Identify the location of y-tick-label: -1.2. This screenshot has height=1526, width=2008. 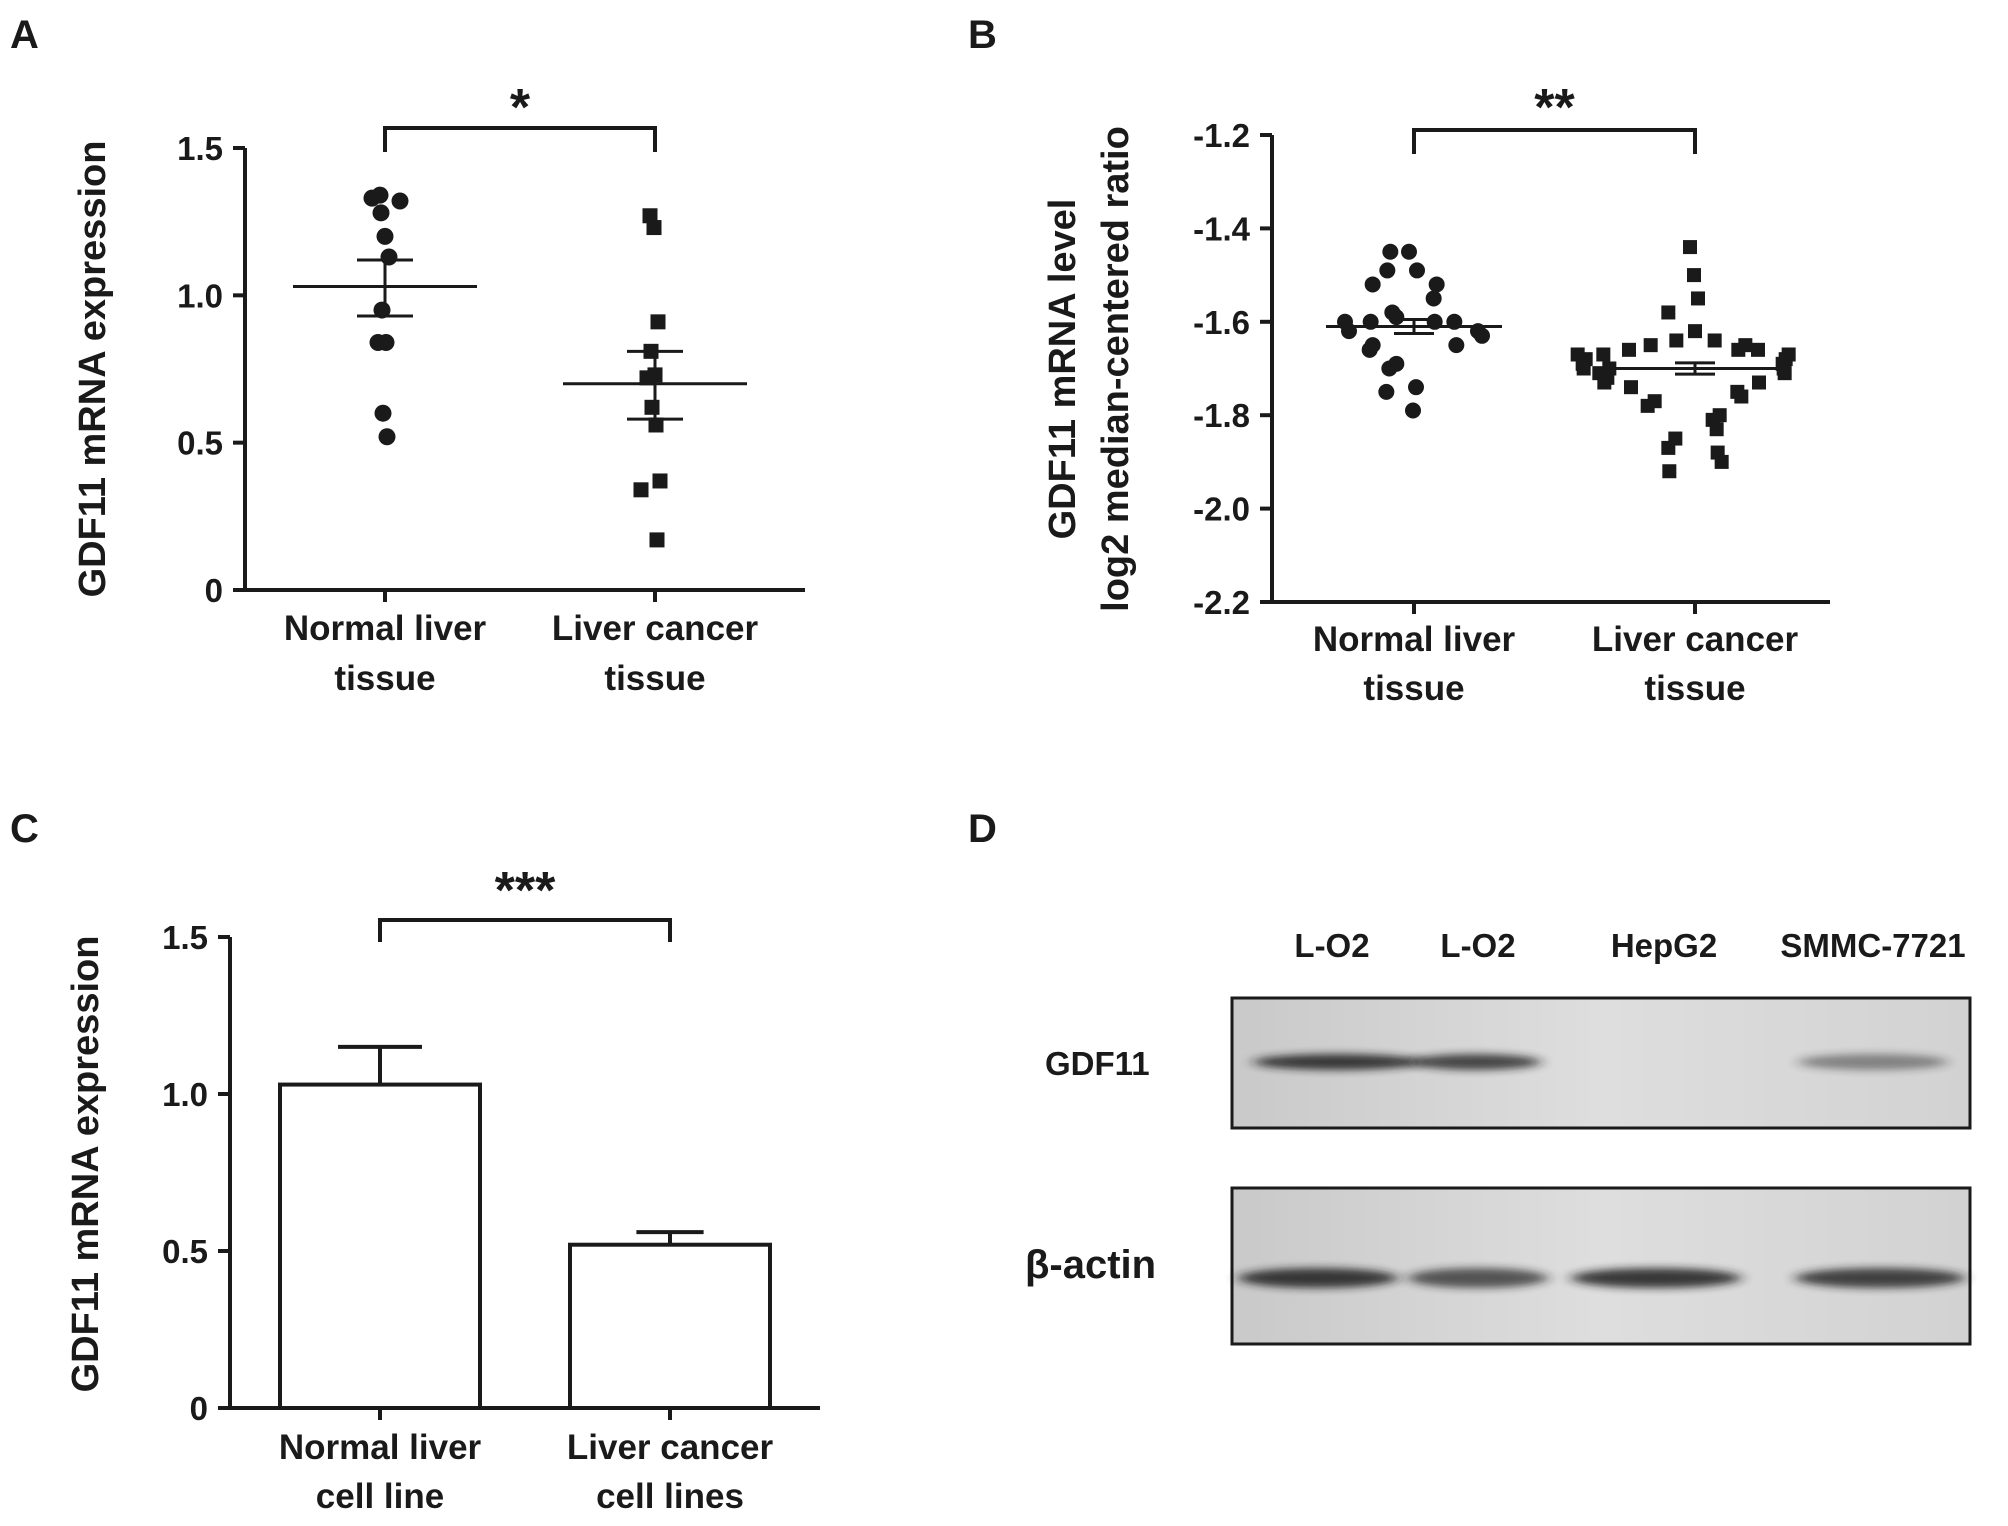
(1221, 135).